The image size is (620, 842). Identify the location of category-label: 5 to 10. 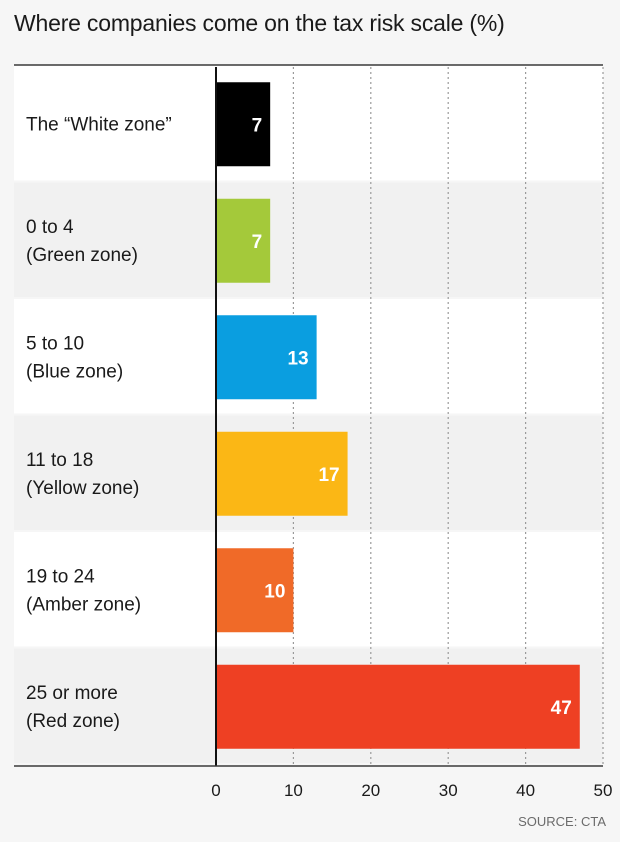
(55, 343).